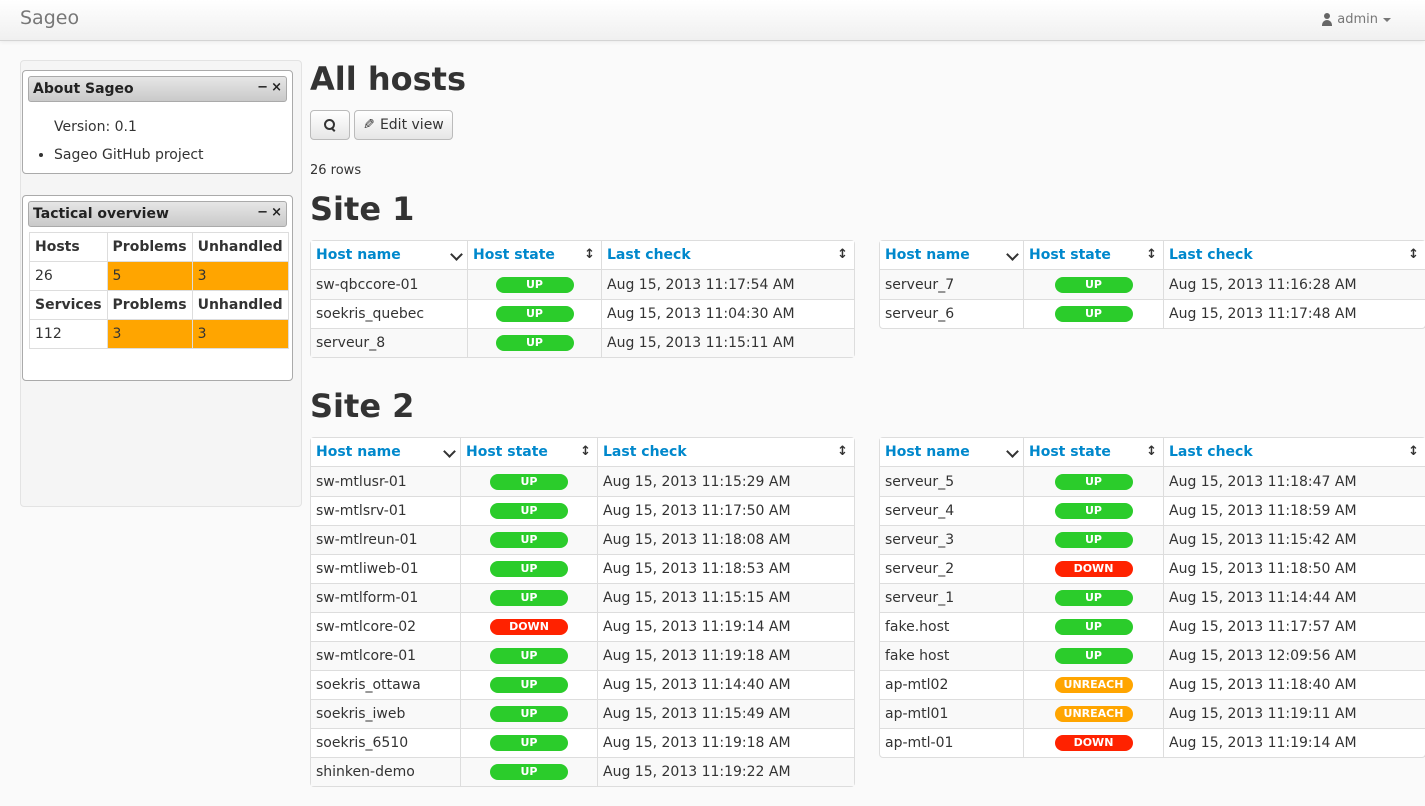 The height and width of the screenshot is (806, 1425). What do you see at coordinates (582, 597) in the screenshot?
I see `table-row: sw-mtlform-01 UP Aug 15, 2013 11:15:15 AM` at bounding box center [582, 597].